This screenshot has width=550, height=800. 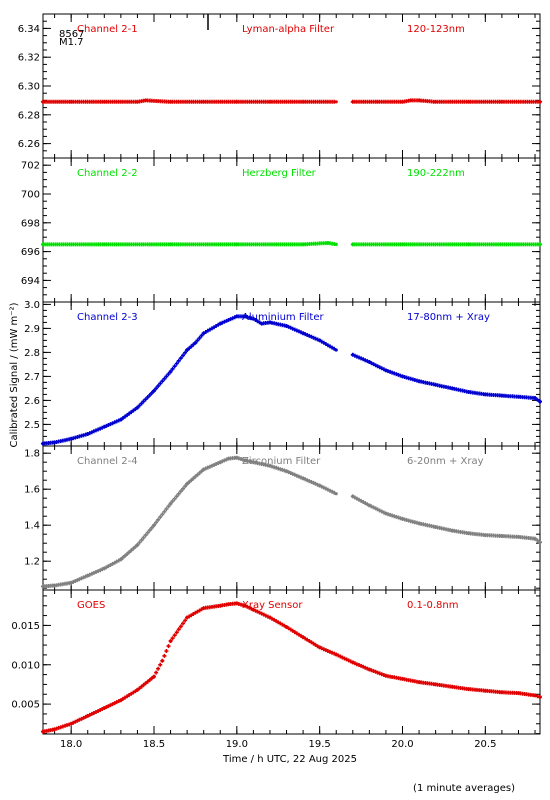 I want to click on y-tick-label: 1.6, so click(x=32, y=490).